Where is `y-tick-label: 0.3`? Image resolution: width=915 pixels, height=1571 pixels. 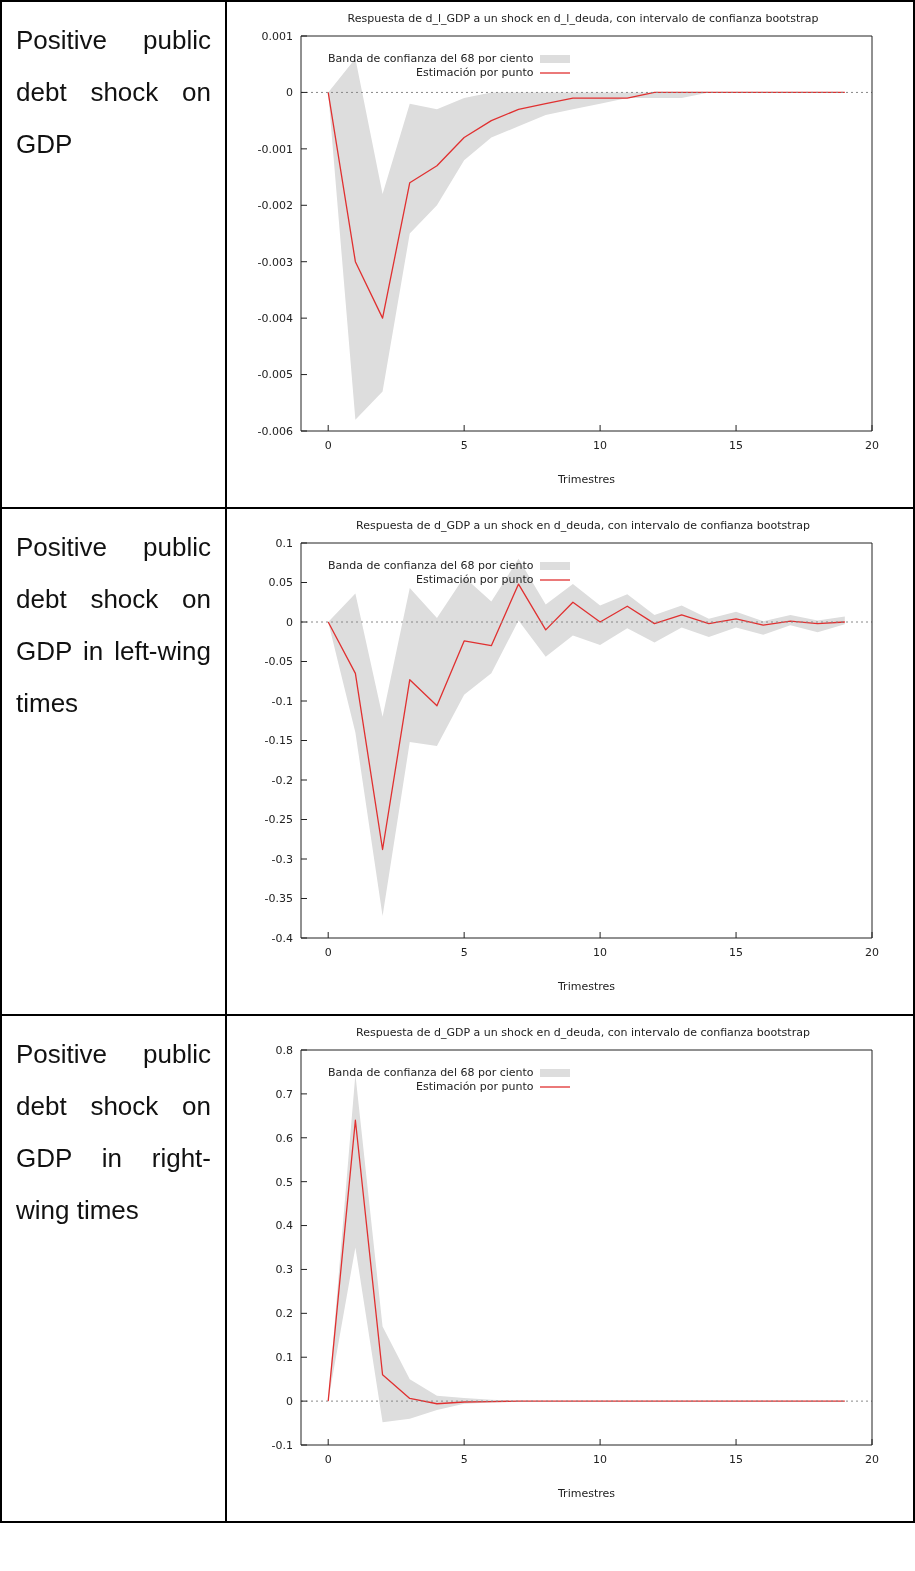
y-tick-label: 0.3 is located at coordinates (284, 1270).